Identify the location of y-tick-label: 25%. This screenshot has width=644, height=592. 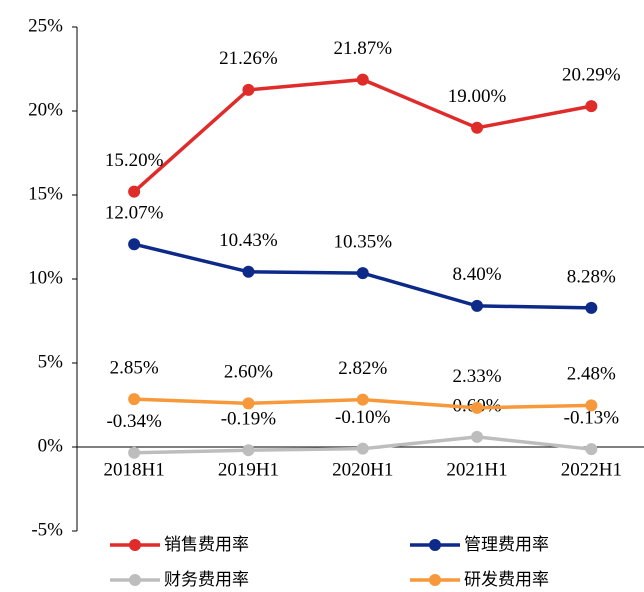
(45, 25).